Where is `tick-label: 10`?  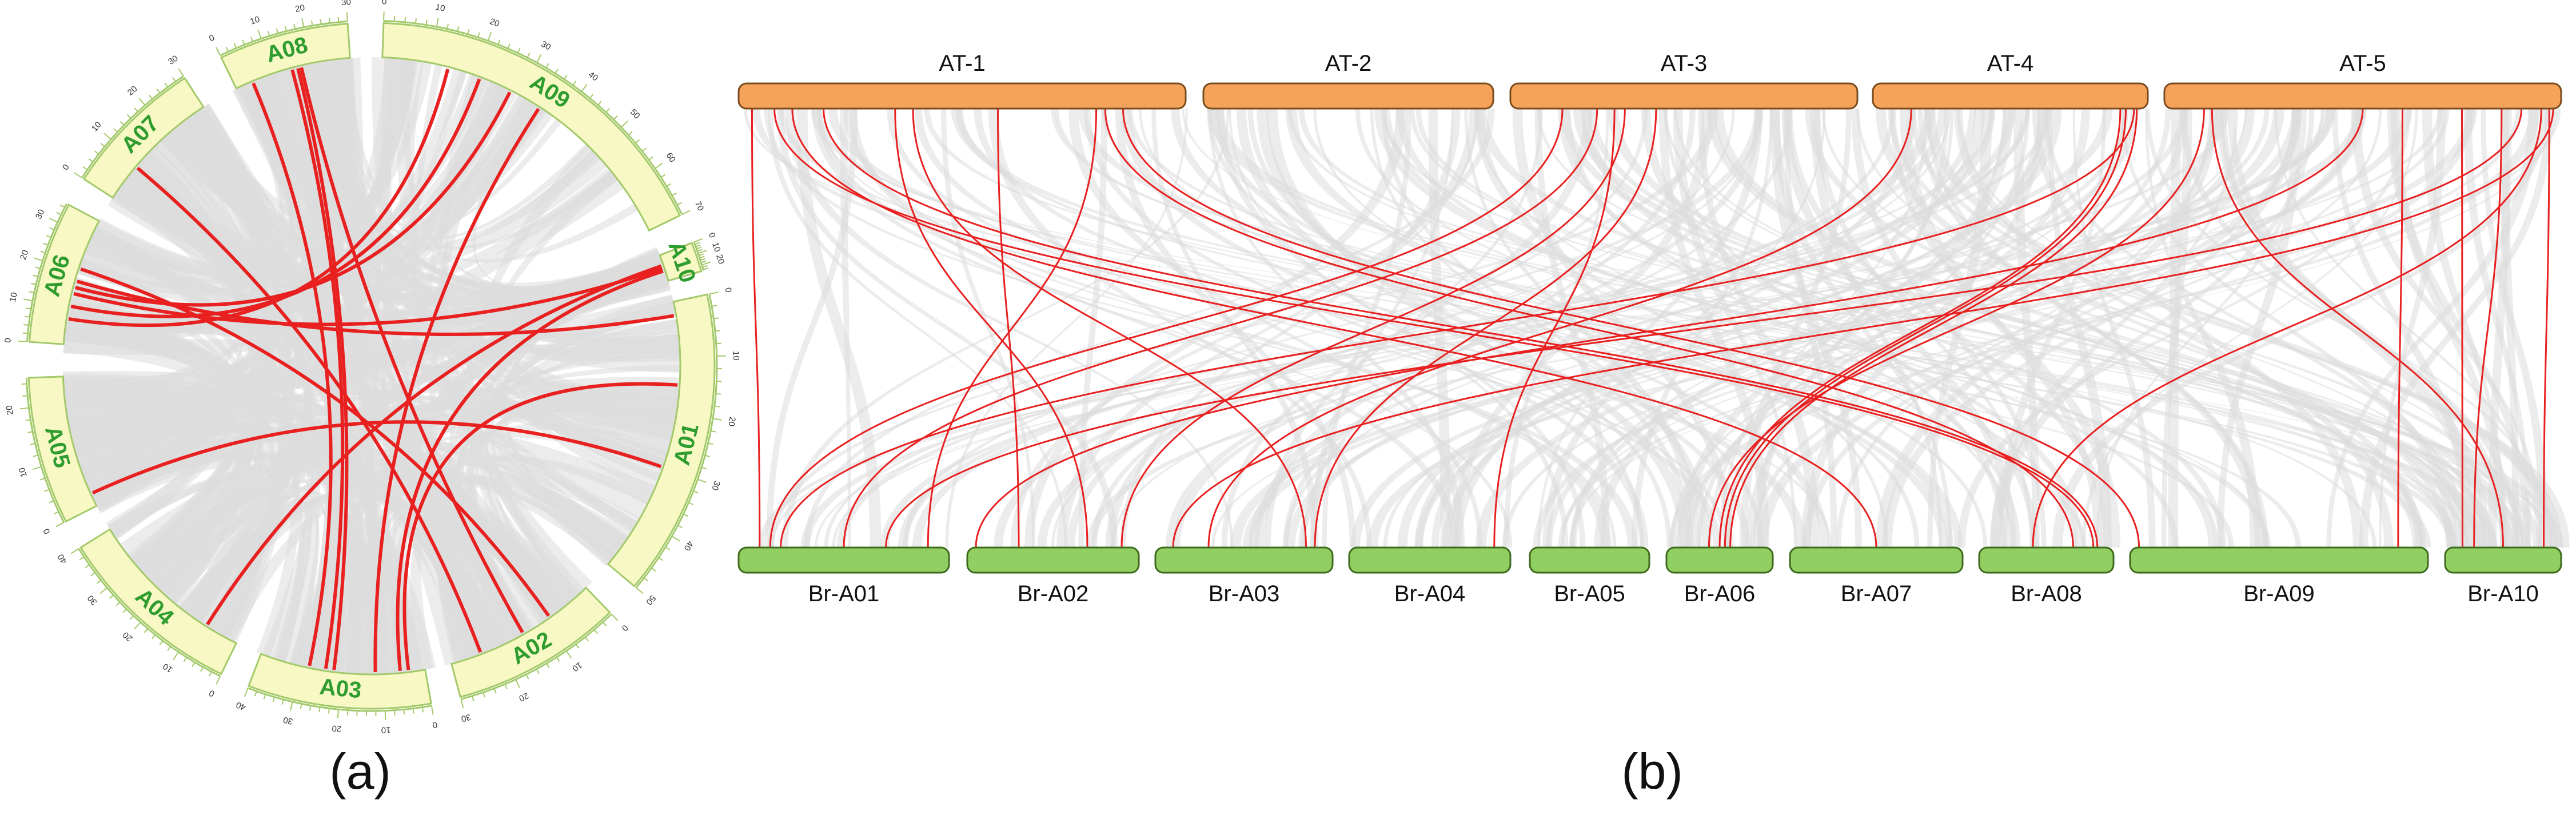 tick-label: 10 is located at coordinates (14, 297).